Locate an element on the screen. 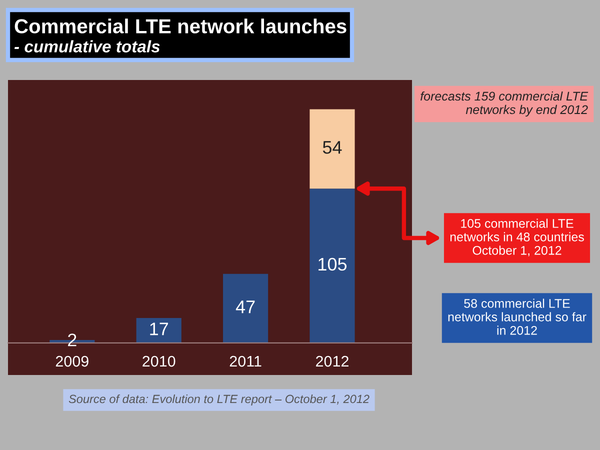 Image resolution: width=600 pixels, height=450 pixels. x-tick-label: 2011 is located at coordinates (246, 361).